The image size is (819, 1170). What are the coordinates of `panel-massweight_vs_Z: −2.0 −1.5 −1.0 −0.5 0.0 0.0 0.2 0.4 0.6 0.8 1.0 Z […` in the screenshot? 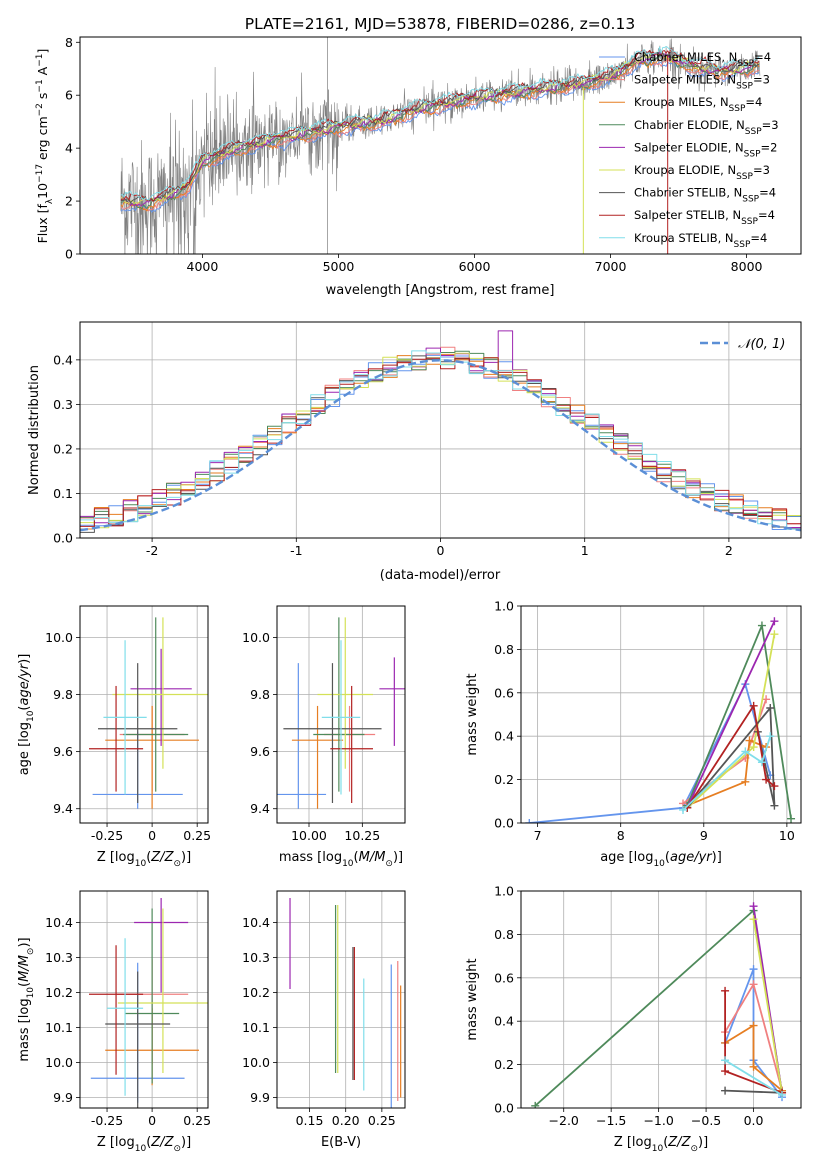 It's located at (633, 1019).